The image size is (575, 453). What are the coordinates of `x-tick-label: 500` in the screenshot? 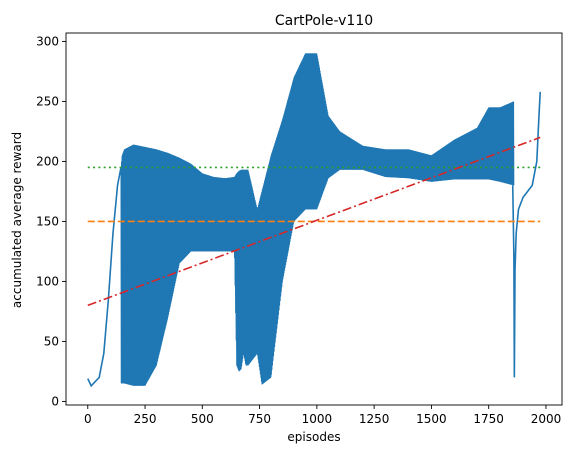 It's located at (202, 419).